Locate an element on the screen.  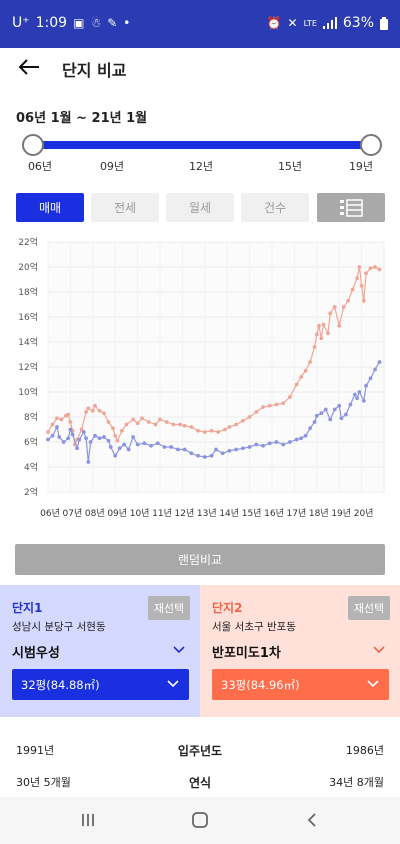
compare-label: 입주년도 is located at coordinates (200, 751).